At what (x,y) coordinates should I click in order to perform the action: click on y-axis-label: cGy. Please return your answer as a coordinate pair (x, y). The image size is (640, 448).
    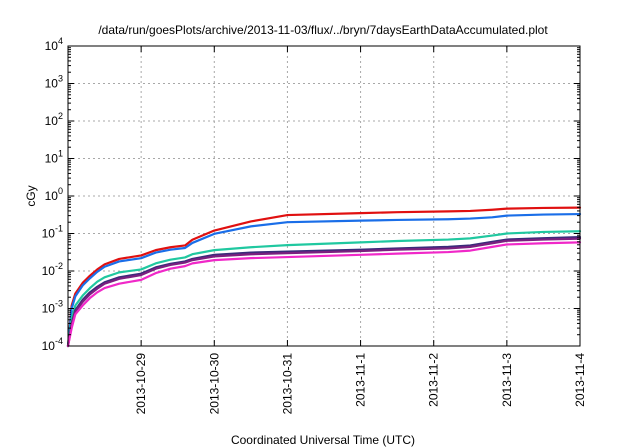
    Looking at the image, I should click on (31, 195).